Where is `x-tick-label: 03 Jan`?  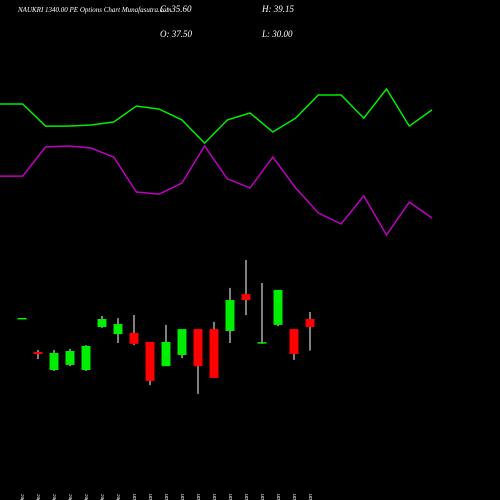 x-tick-label: 03 Jan is located at coordinates (167, 497).